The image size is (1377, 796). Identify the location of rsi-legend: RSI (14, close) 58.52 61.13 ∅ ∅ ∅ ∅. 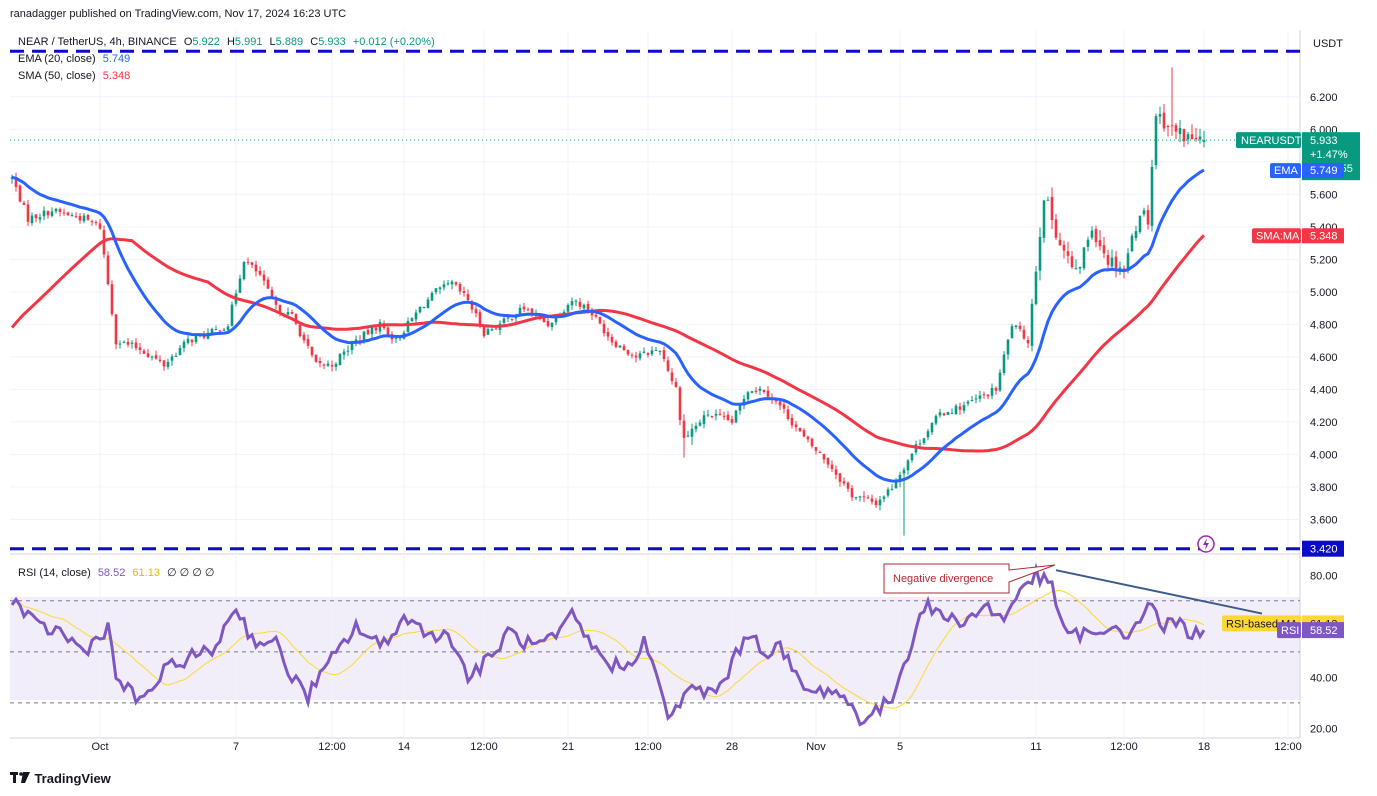
(116, 572).